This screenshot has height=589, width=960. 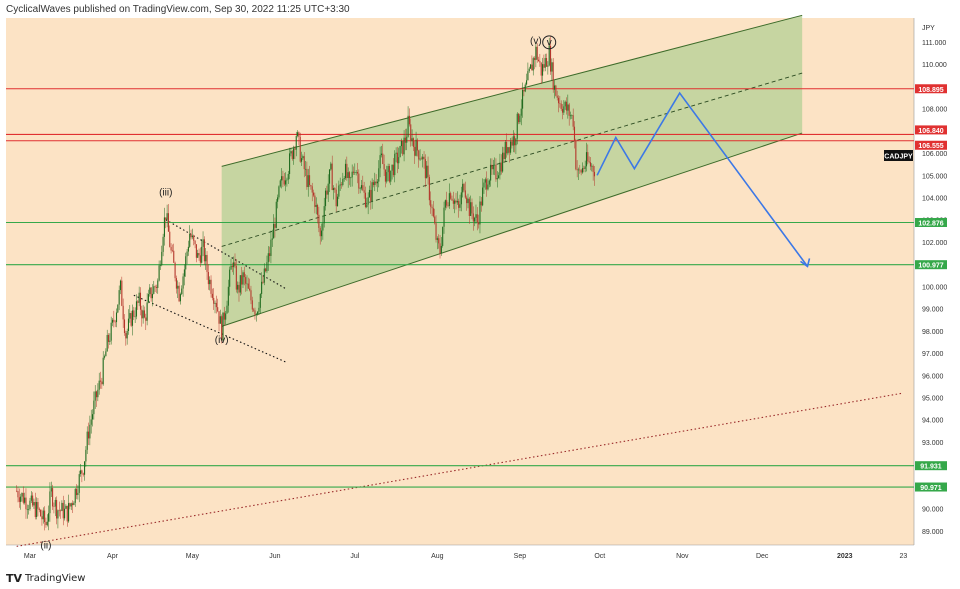 I want to click on level-tag-label: 108.895, so click(x=930, y=90).